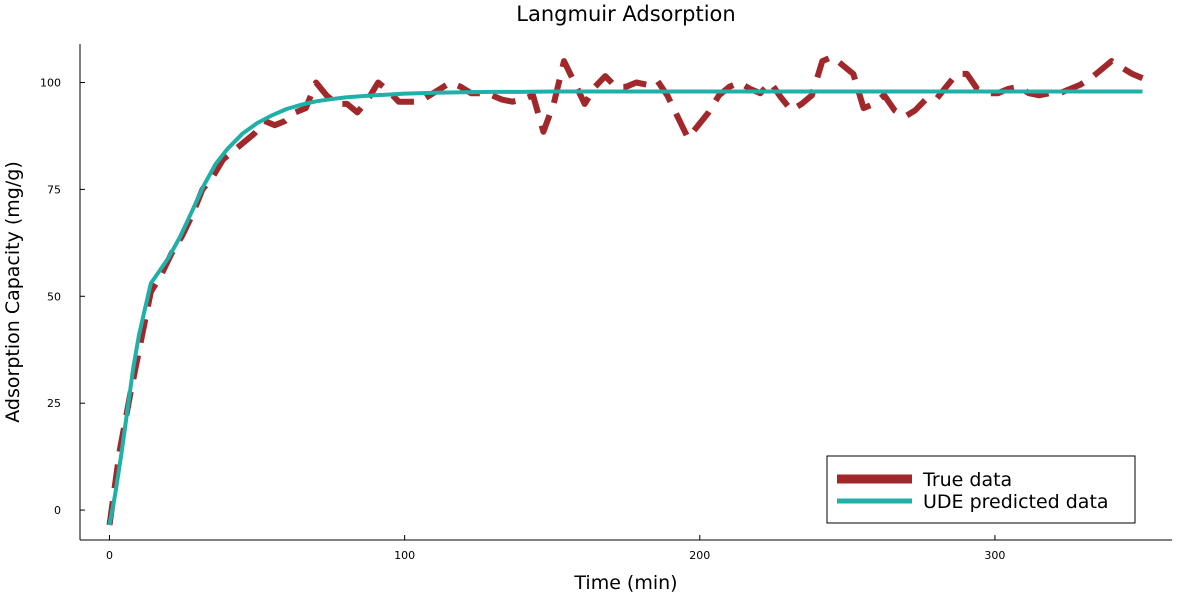 This screenshot has width=1200, height=600. Describe the element at coordinates (555, 548) in the screenshot. I see `x-ticks: 0 100 200 300` at that location.